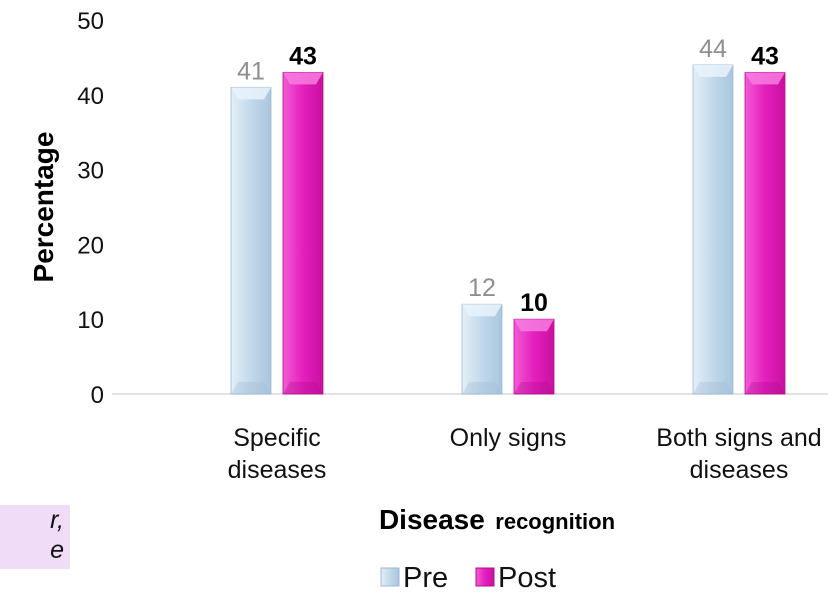 This screenshot has width=832, height=596. What do you see at coordinates (90, 208) in the screenshot?
I see `y-axis: 0 10 20 30 40 50` at bounding box center [90, 208].